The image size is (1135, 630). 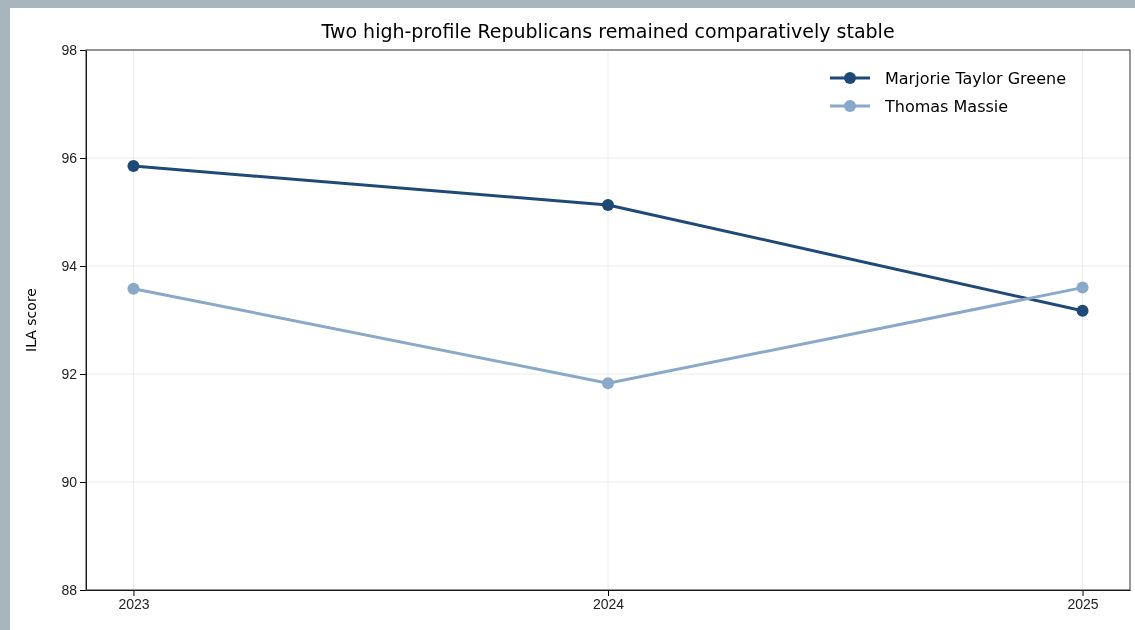 What do you see at coordinates (1083, 603) in the screenshot?
I see `x-tick-label: 2025` at bounding box center [1083, 603].